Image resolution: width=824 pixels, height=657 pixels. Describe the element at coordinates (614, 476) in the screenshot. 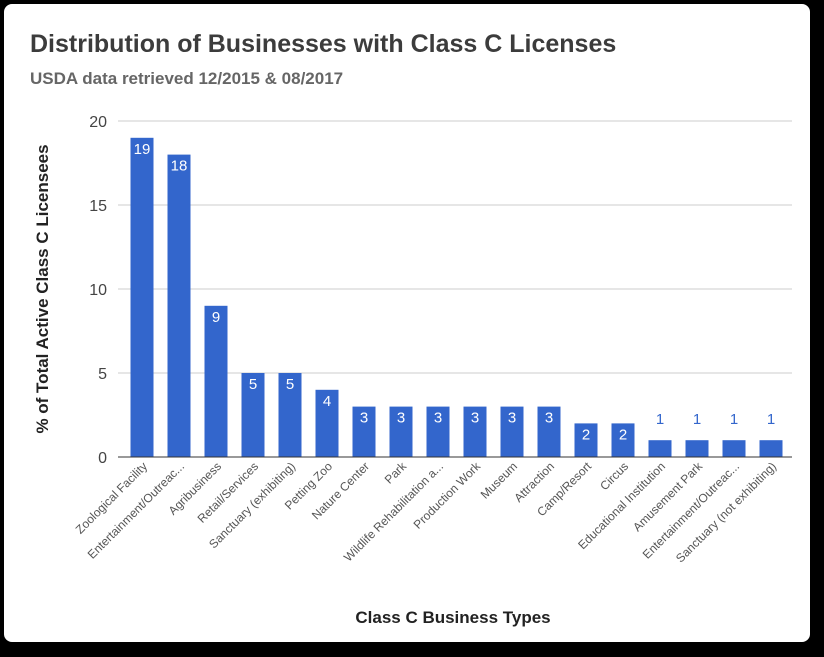

I see `x-tick-label: Circus` at that location.